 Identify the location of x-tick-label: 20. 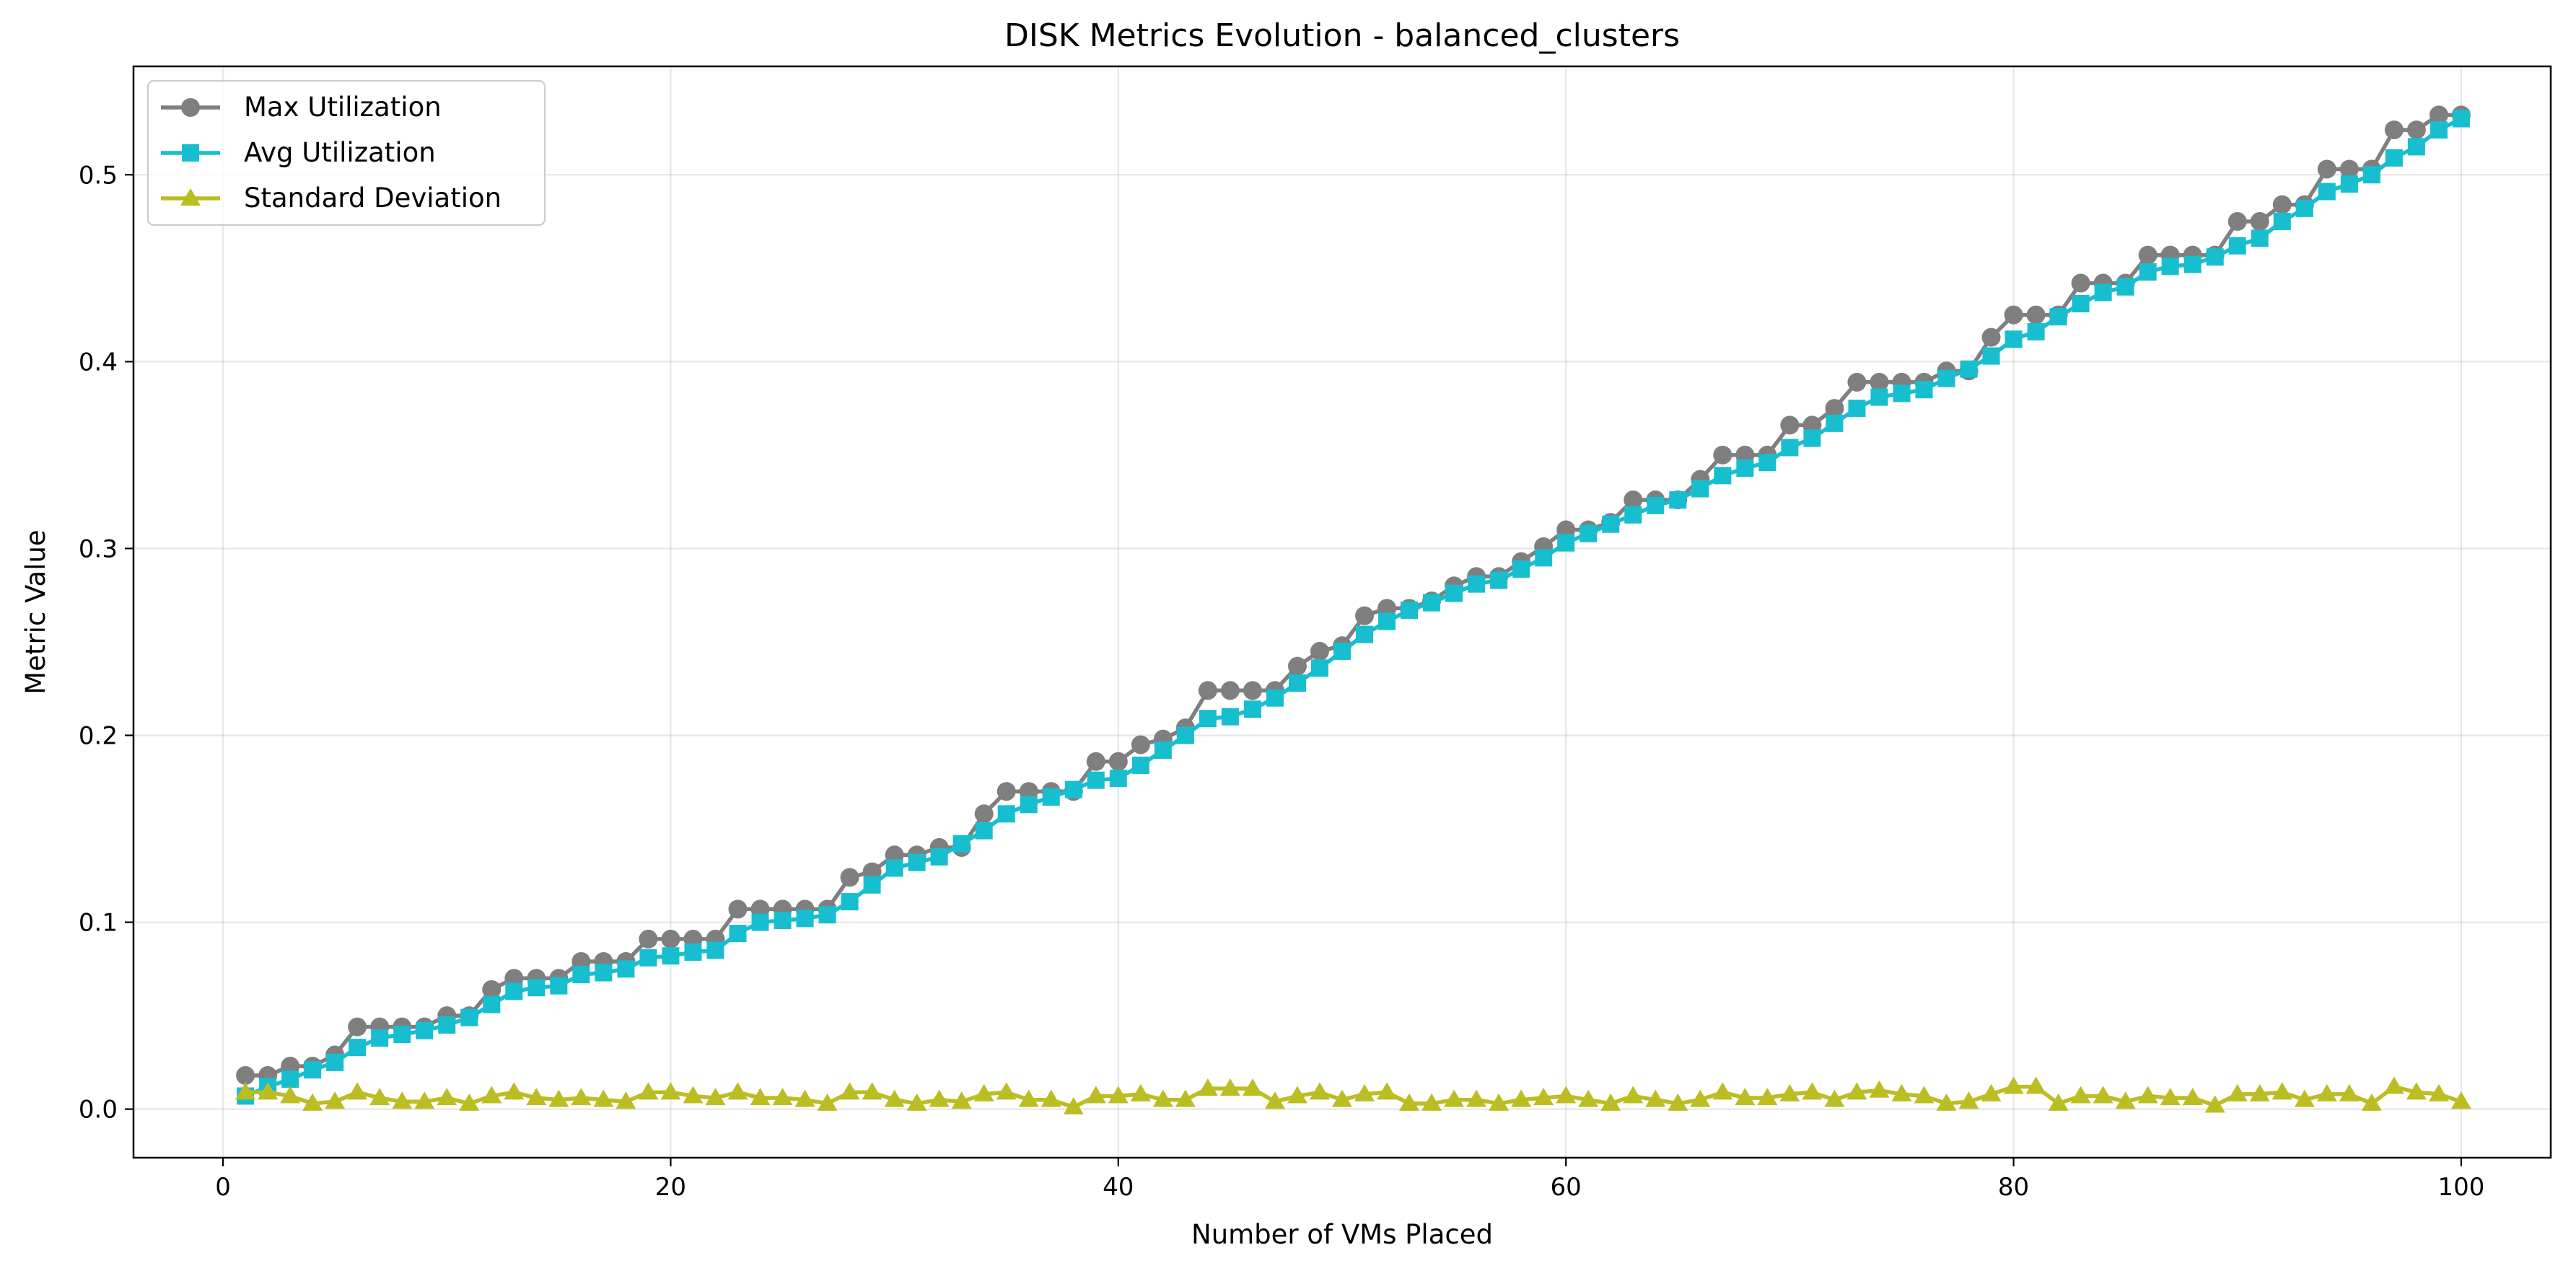
(670, 1187).